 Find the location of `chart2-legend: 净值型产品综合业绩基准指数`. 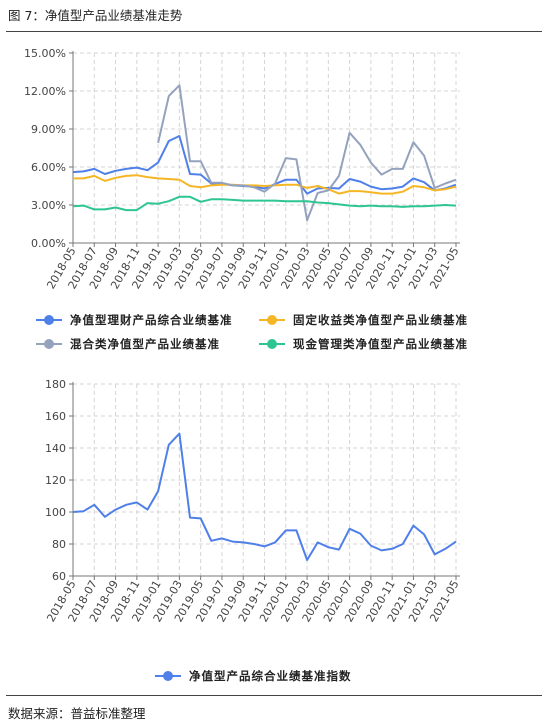

chart2-legend: 净值型产品综合业绩基准指数 is located at coordinates (253, 676).